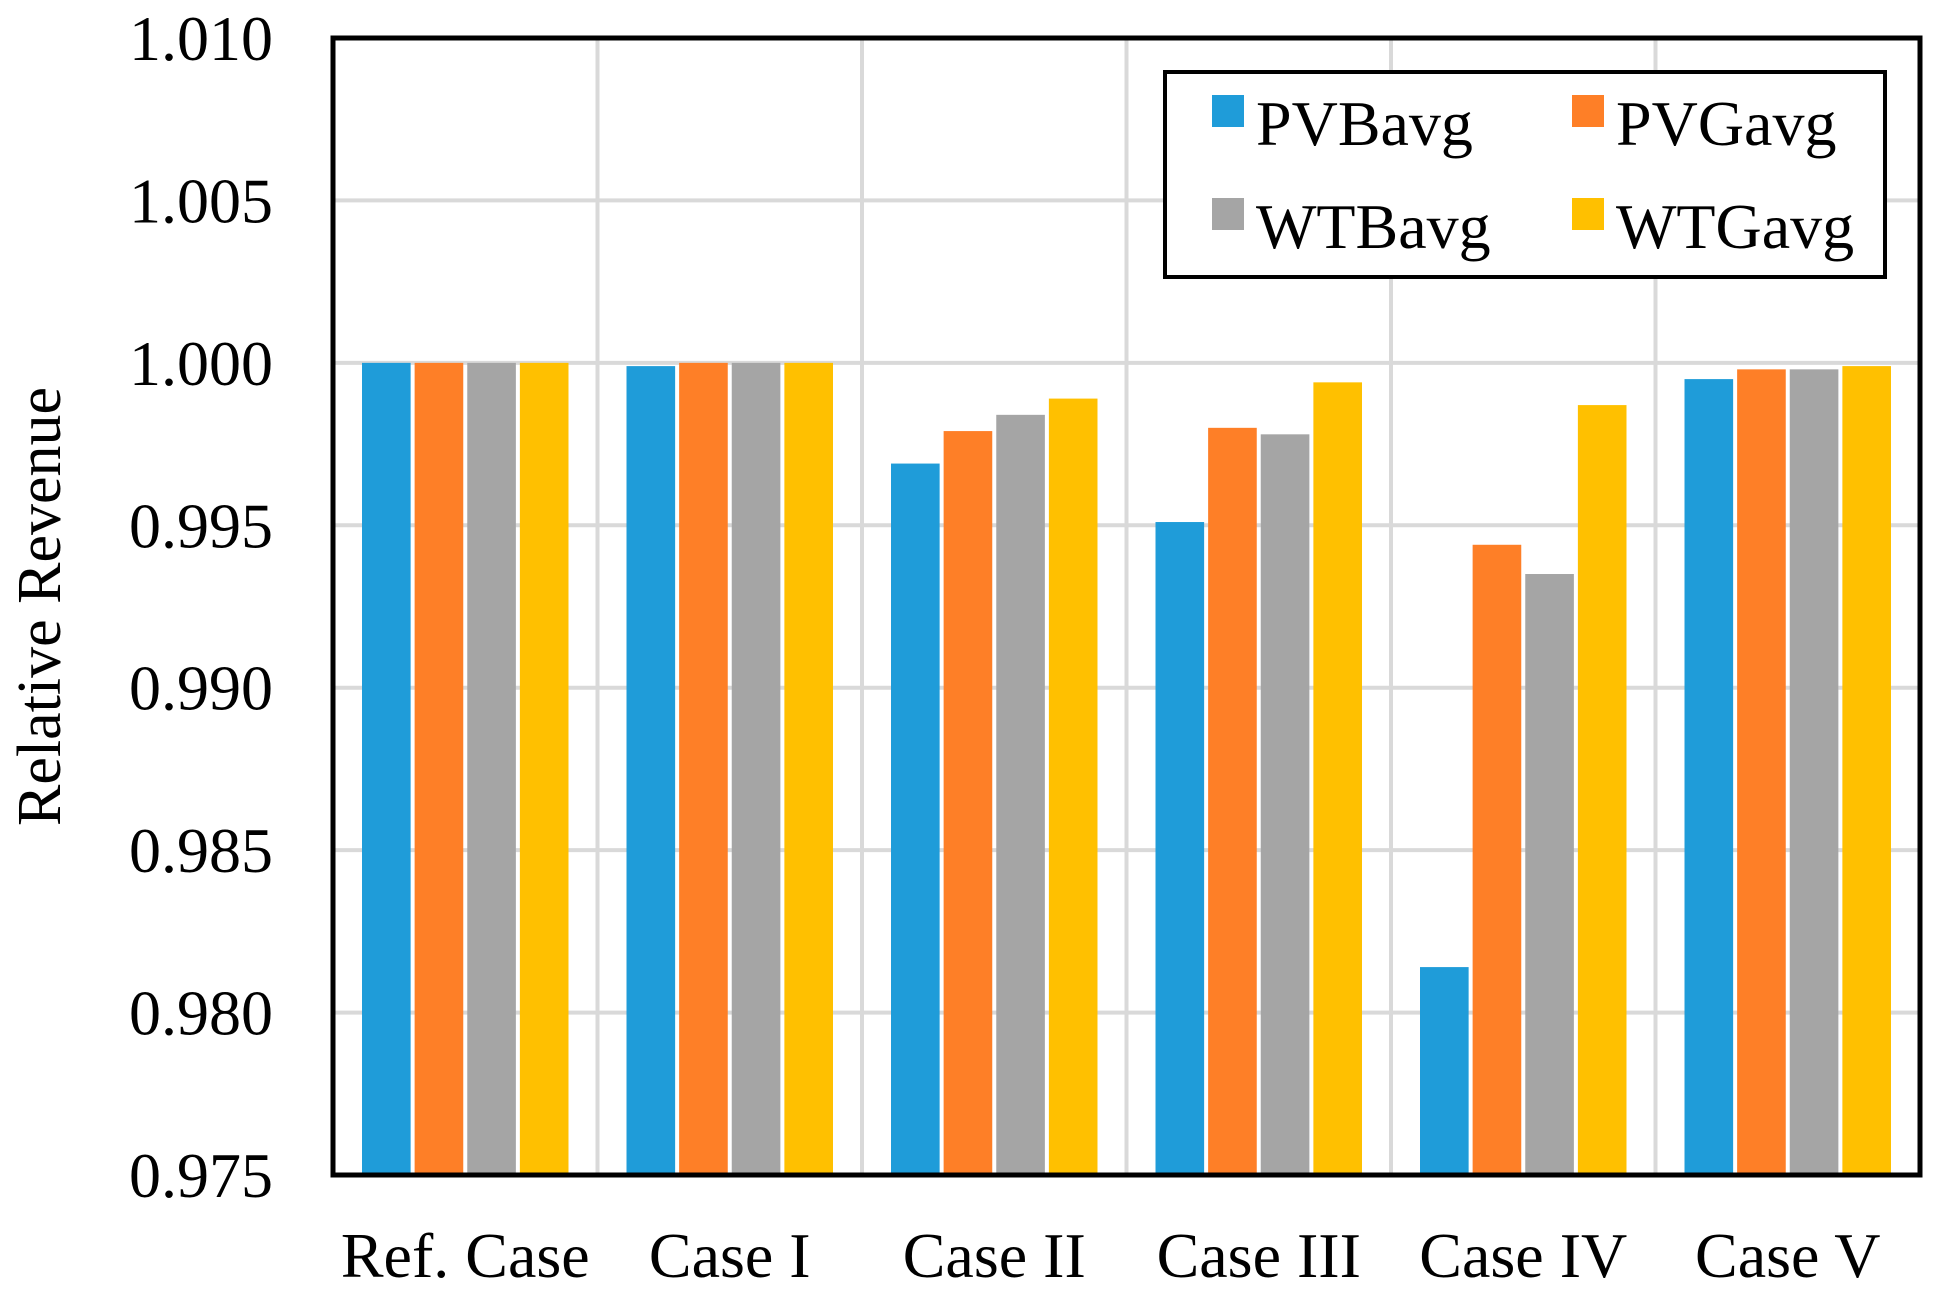 This screenshot has height=1301, width=1938. I want to click on legend: PVBavg PVGavg WTBavg WTGavg, so click(1525, 174).